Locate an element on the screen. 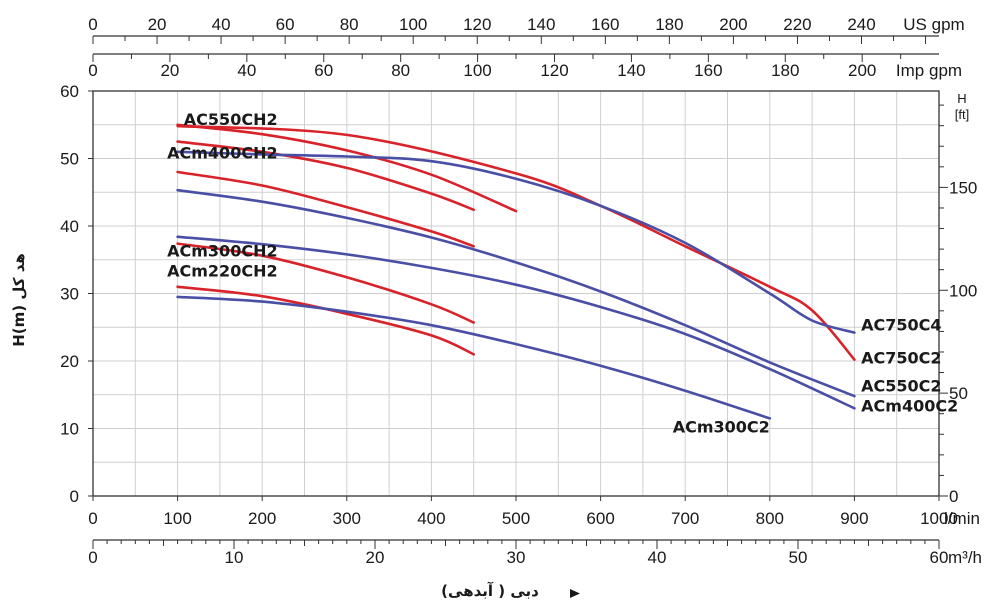 This screenshot has width=1005, height=609. y-axis-title: هد کل H(m) is located at coordinates (19, 300).